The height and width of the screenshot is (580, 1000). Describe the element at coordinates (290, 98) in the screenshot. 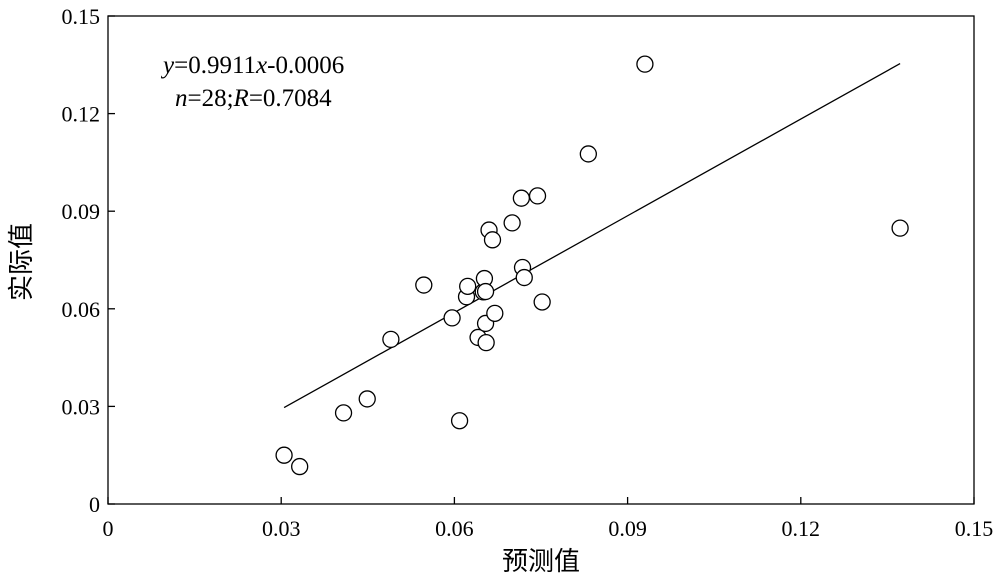

I see `stat-r-val: =0.7084` at that location.